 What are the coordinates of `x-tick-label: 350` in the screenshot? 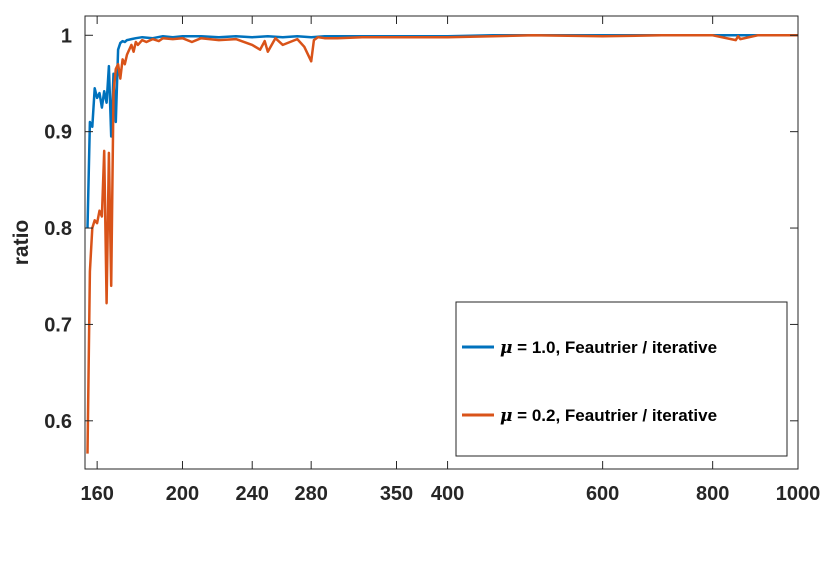 It's located at (396, 494).